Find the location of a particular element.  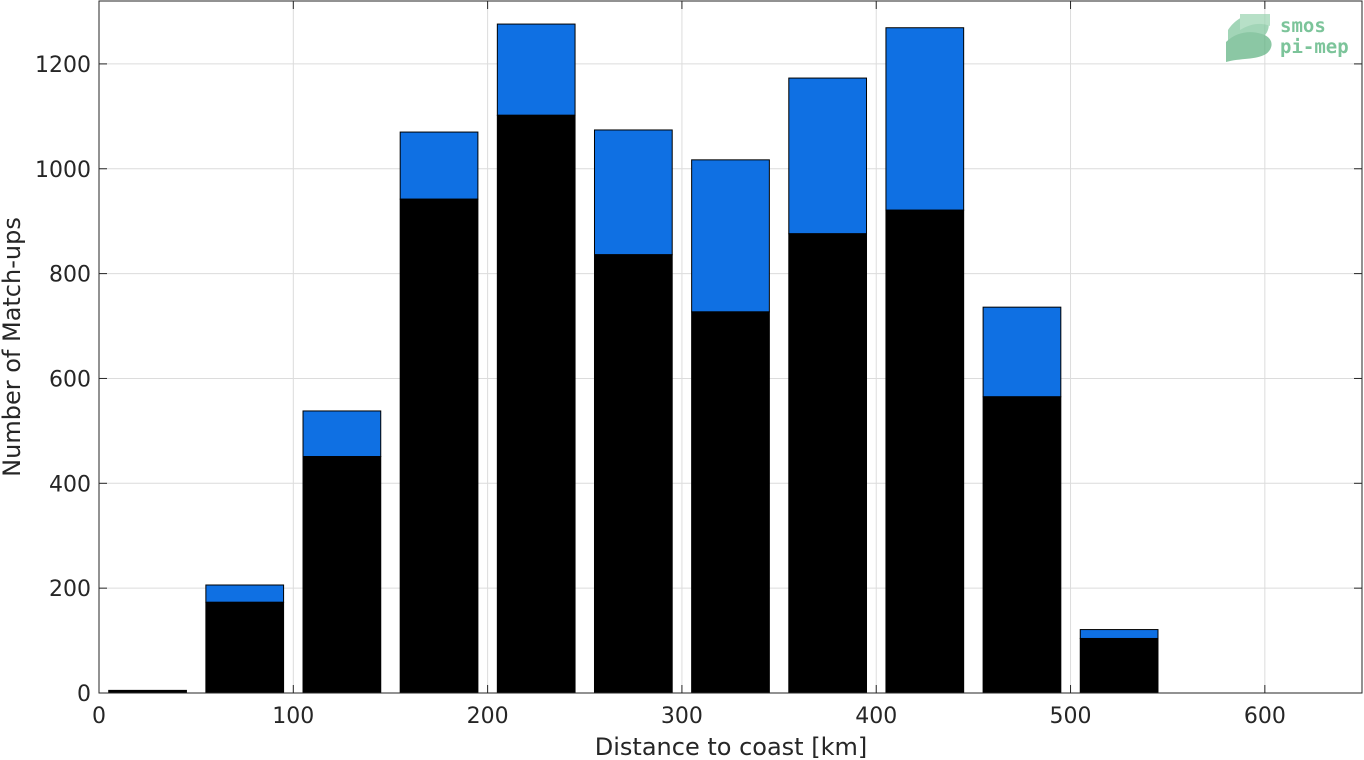

x-axis-title: Distance to coast [km] is located at coordinates (731, 746).